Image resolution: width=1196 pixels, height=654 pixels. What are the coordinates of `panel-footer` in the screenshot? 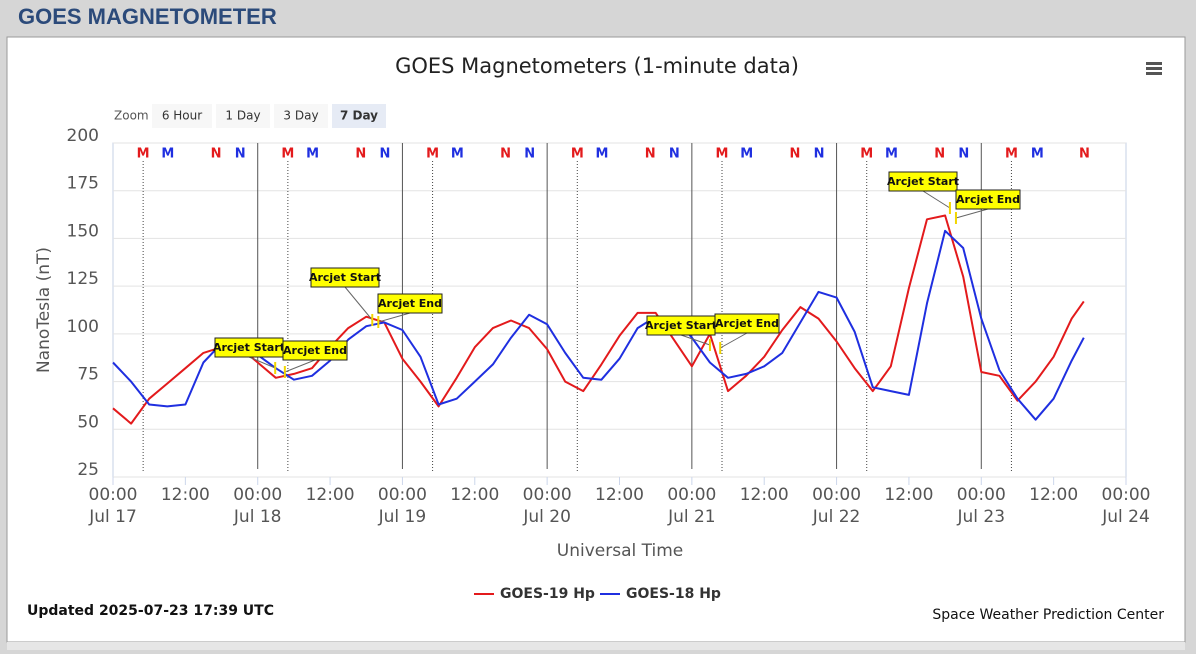 It's located at (596, 646).